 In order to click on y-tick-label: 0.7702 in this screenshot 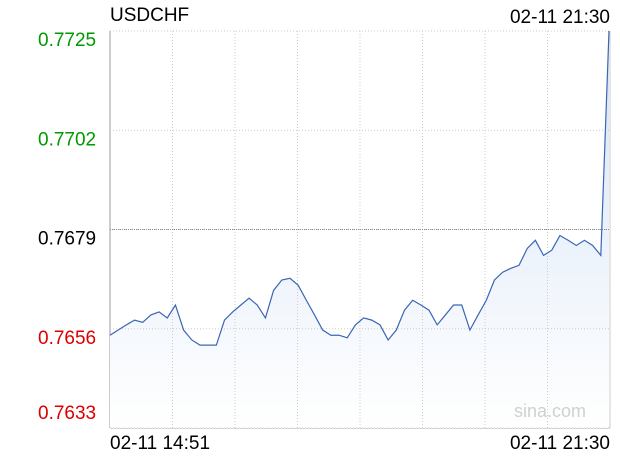, I will do `click(67, 139)`.